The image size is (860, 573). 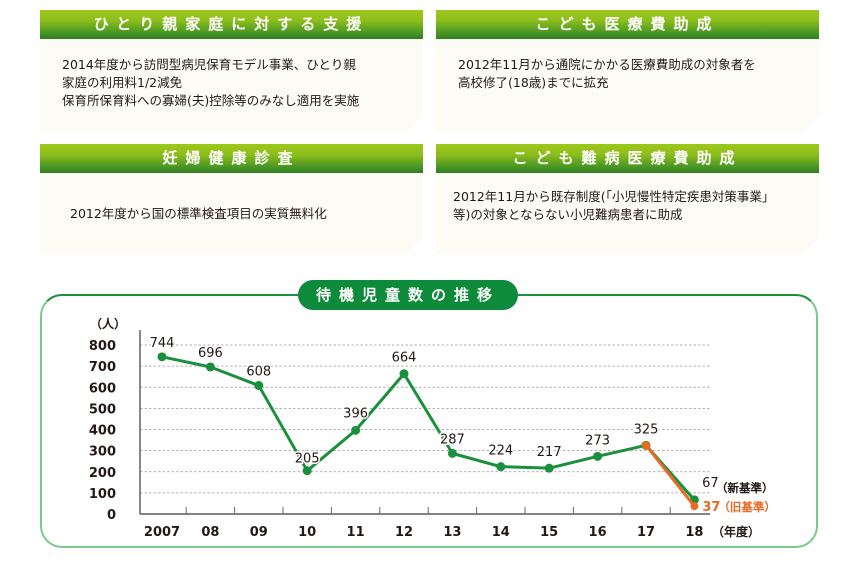 I want to click on card-text: 2012年11月から既存制度(「小児慢性特定疾患対策事業」, so click(x=614, y=196).